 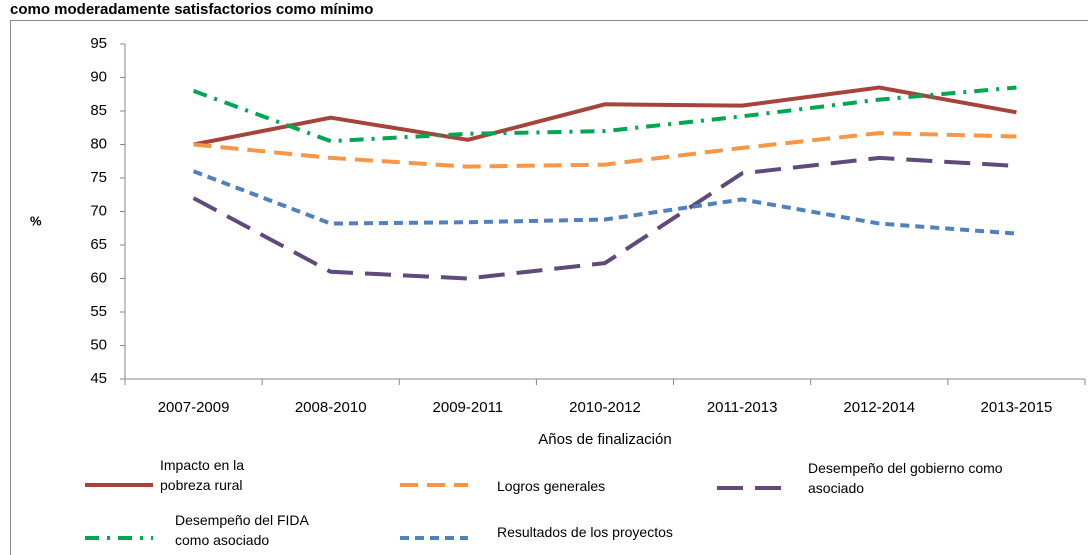 What do you see at coordinates (36, 220) in the screenshot?
I see `y-axis-label: %` at bounding box center [36, 220].